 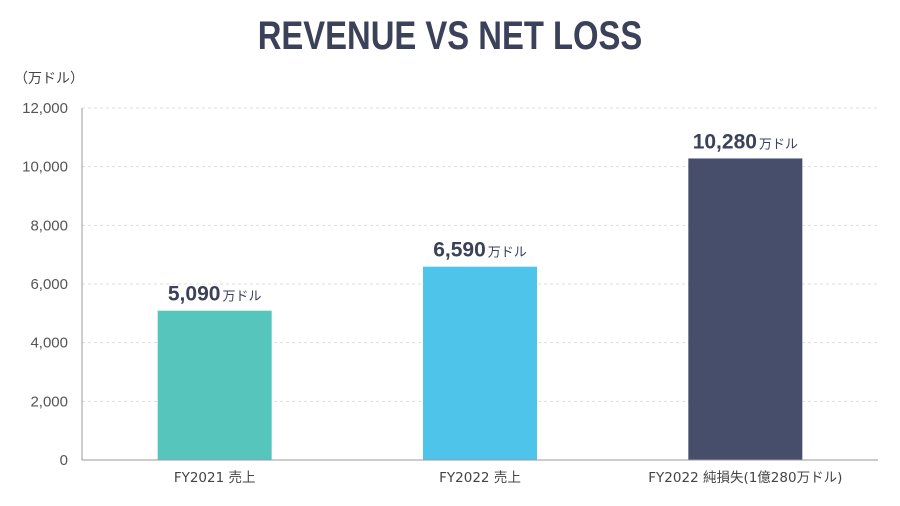 What do you see at coordinates (49, 79) in the screenshot?
I see `y-axis-unit-label: （万ドル）` at bounding box center [49, 79].